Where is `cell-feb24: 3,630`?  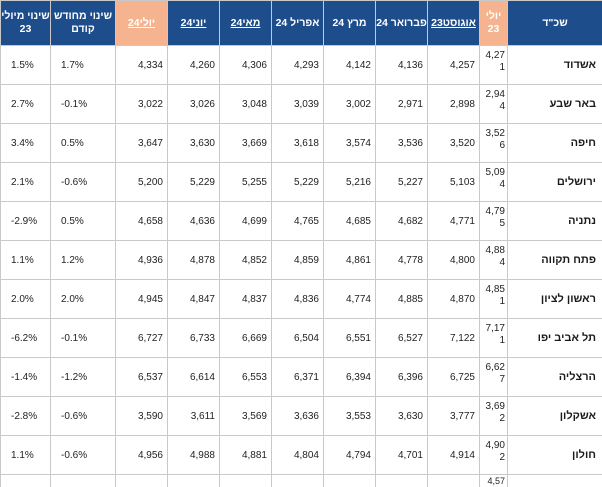
cell-feb24: 3,630 is located at coordinates (402, 416).